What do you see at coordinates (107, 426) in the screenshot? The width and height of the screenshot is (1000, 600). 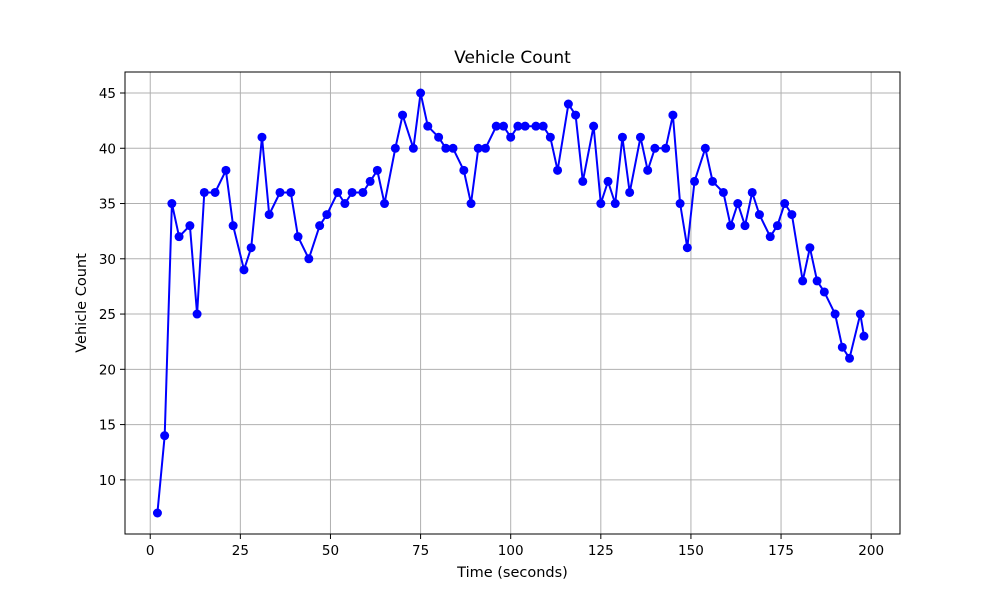 I see `y-tick-label: 15` at bounding box center [107, 426].